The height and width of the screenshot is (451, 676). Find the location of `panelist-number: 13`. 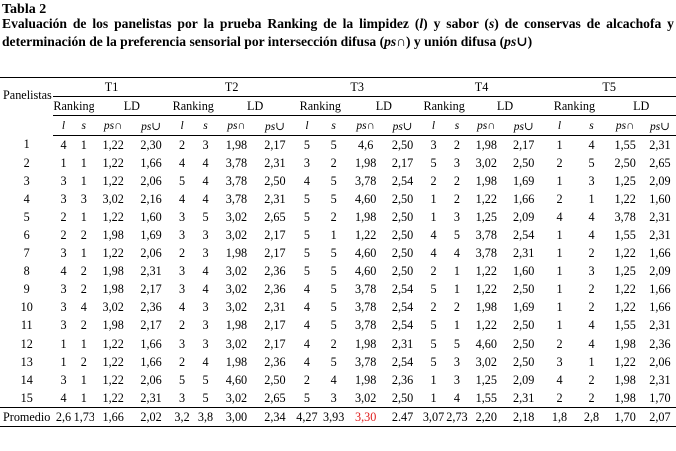

panelist-number: 13 is located at coordinates (26, 361).